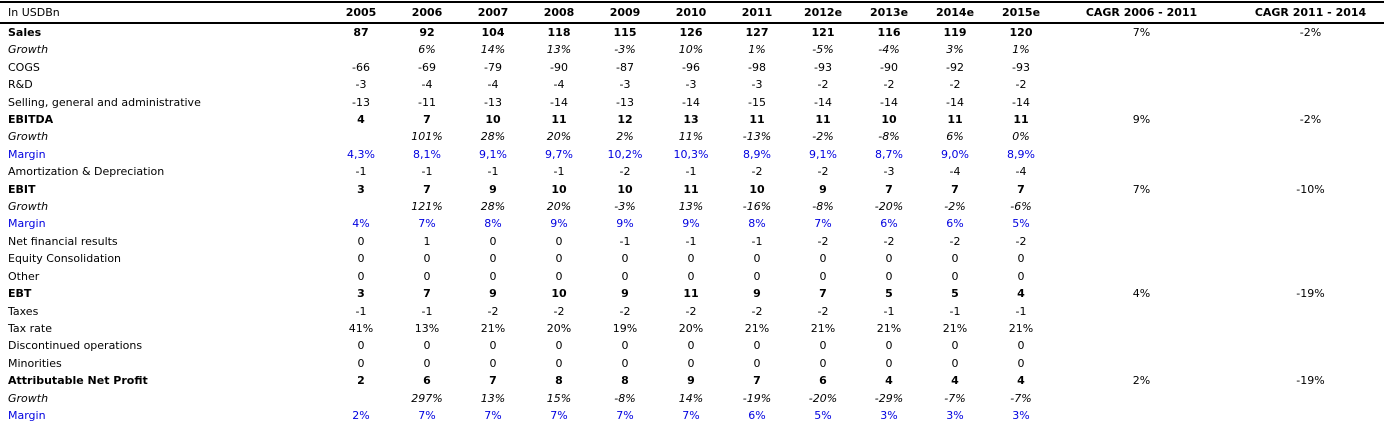 Image resolution: width=1384 pixels, height=426 pixels. I want to click on value-cell: 10, so click(625, 189).